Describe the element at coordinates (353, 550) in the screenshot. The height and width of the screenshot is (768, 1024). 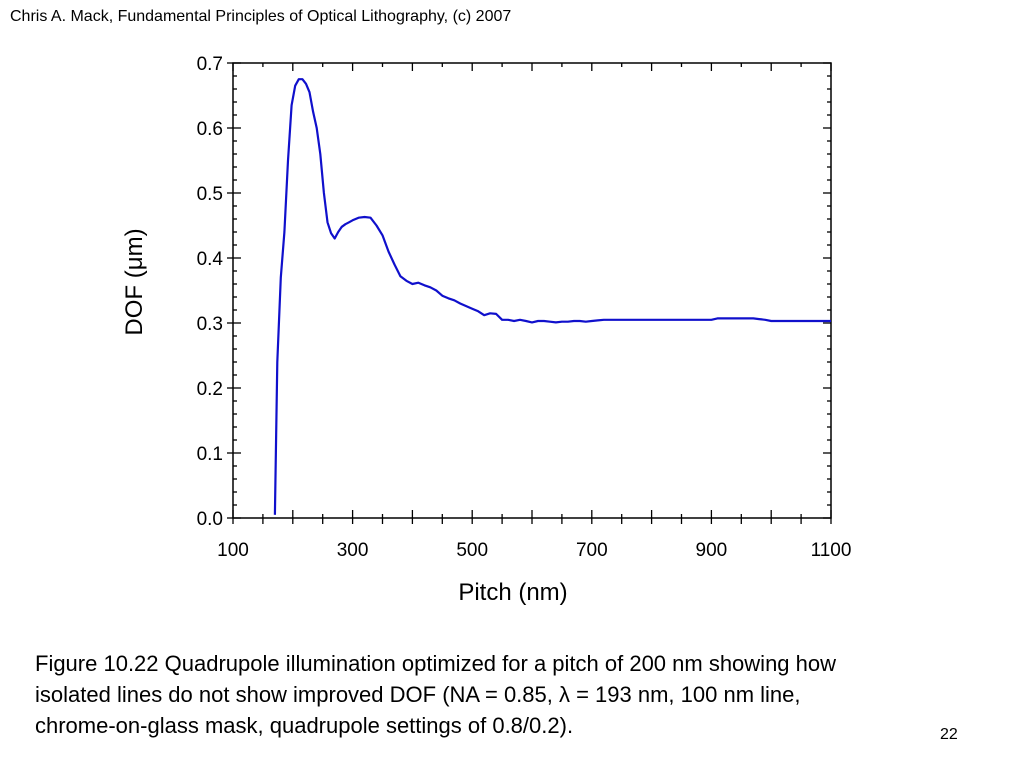
I see `x-tick-label: 300` at that location.